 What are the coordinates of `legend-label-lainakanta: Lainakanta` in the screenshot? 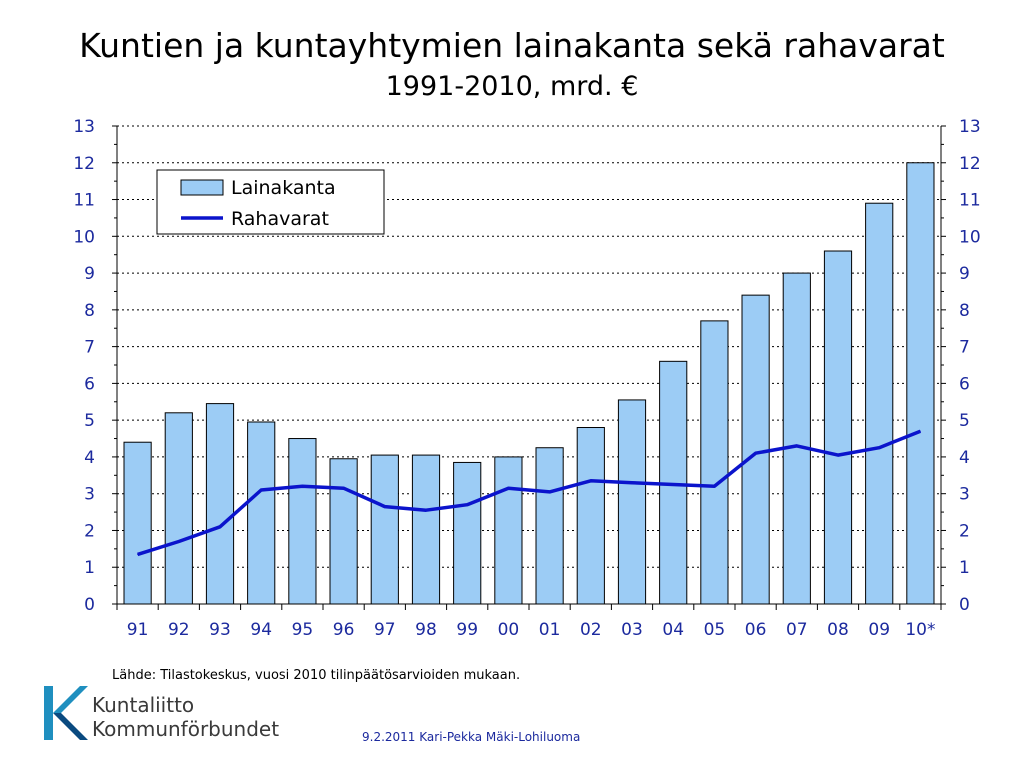 It's located at (283, 188).